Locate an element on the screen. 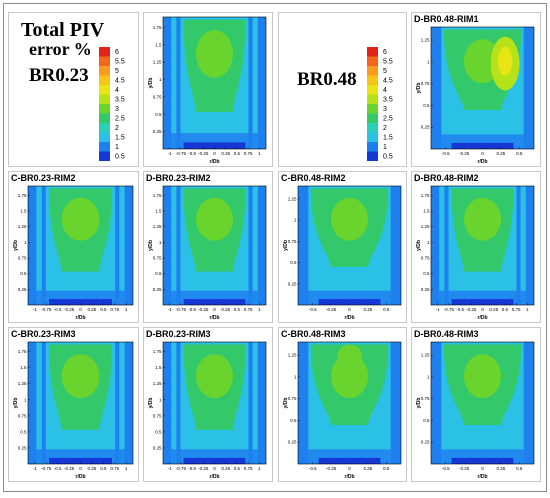 This screenshot has height=498, width=550. colorbar-level-label: 5.5 is located at coordinates (120, 62).